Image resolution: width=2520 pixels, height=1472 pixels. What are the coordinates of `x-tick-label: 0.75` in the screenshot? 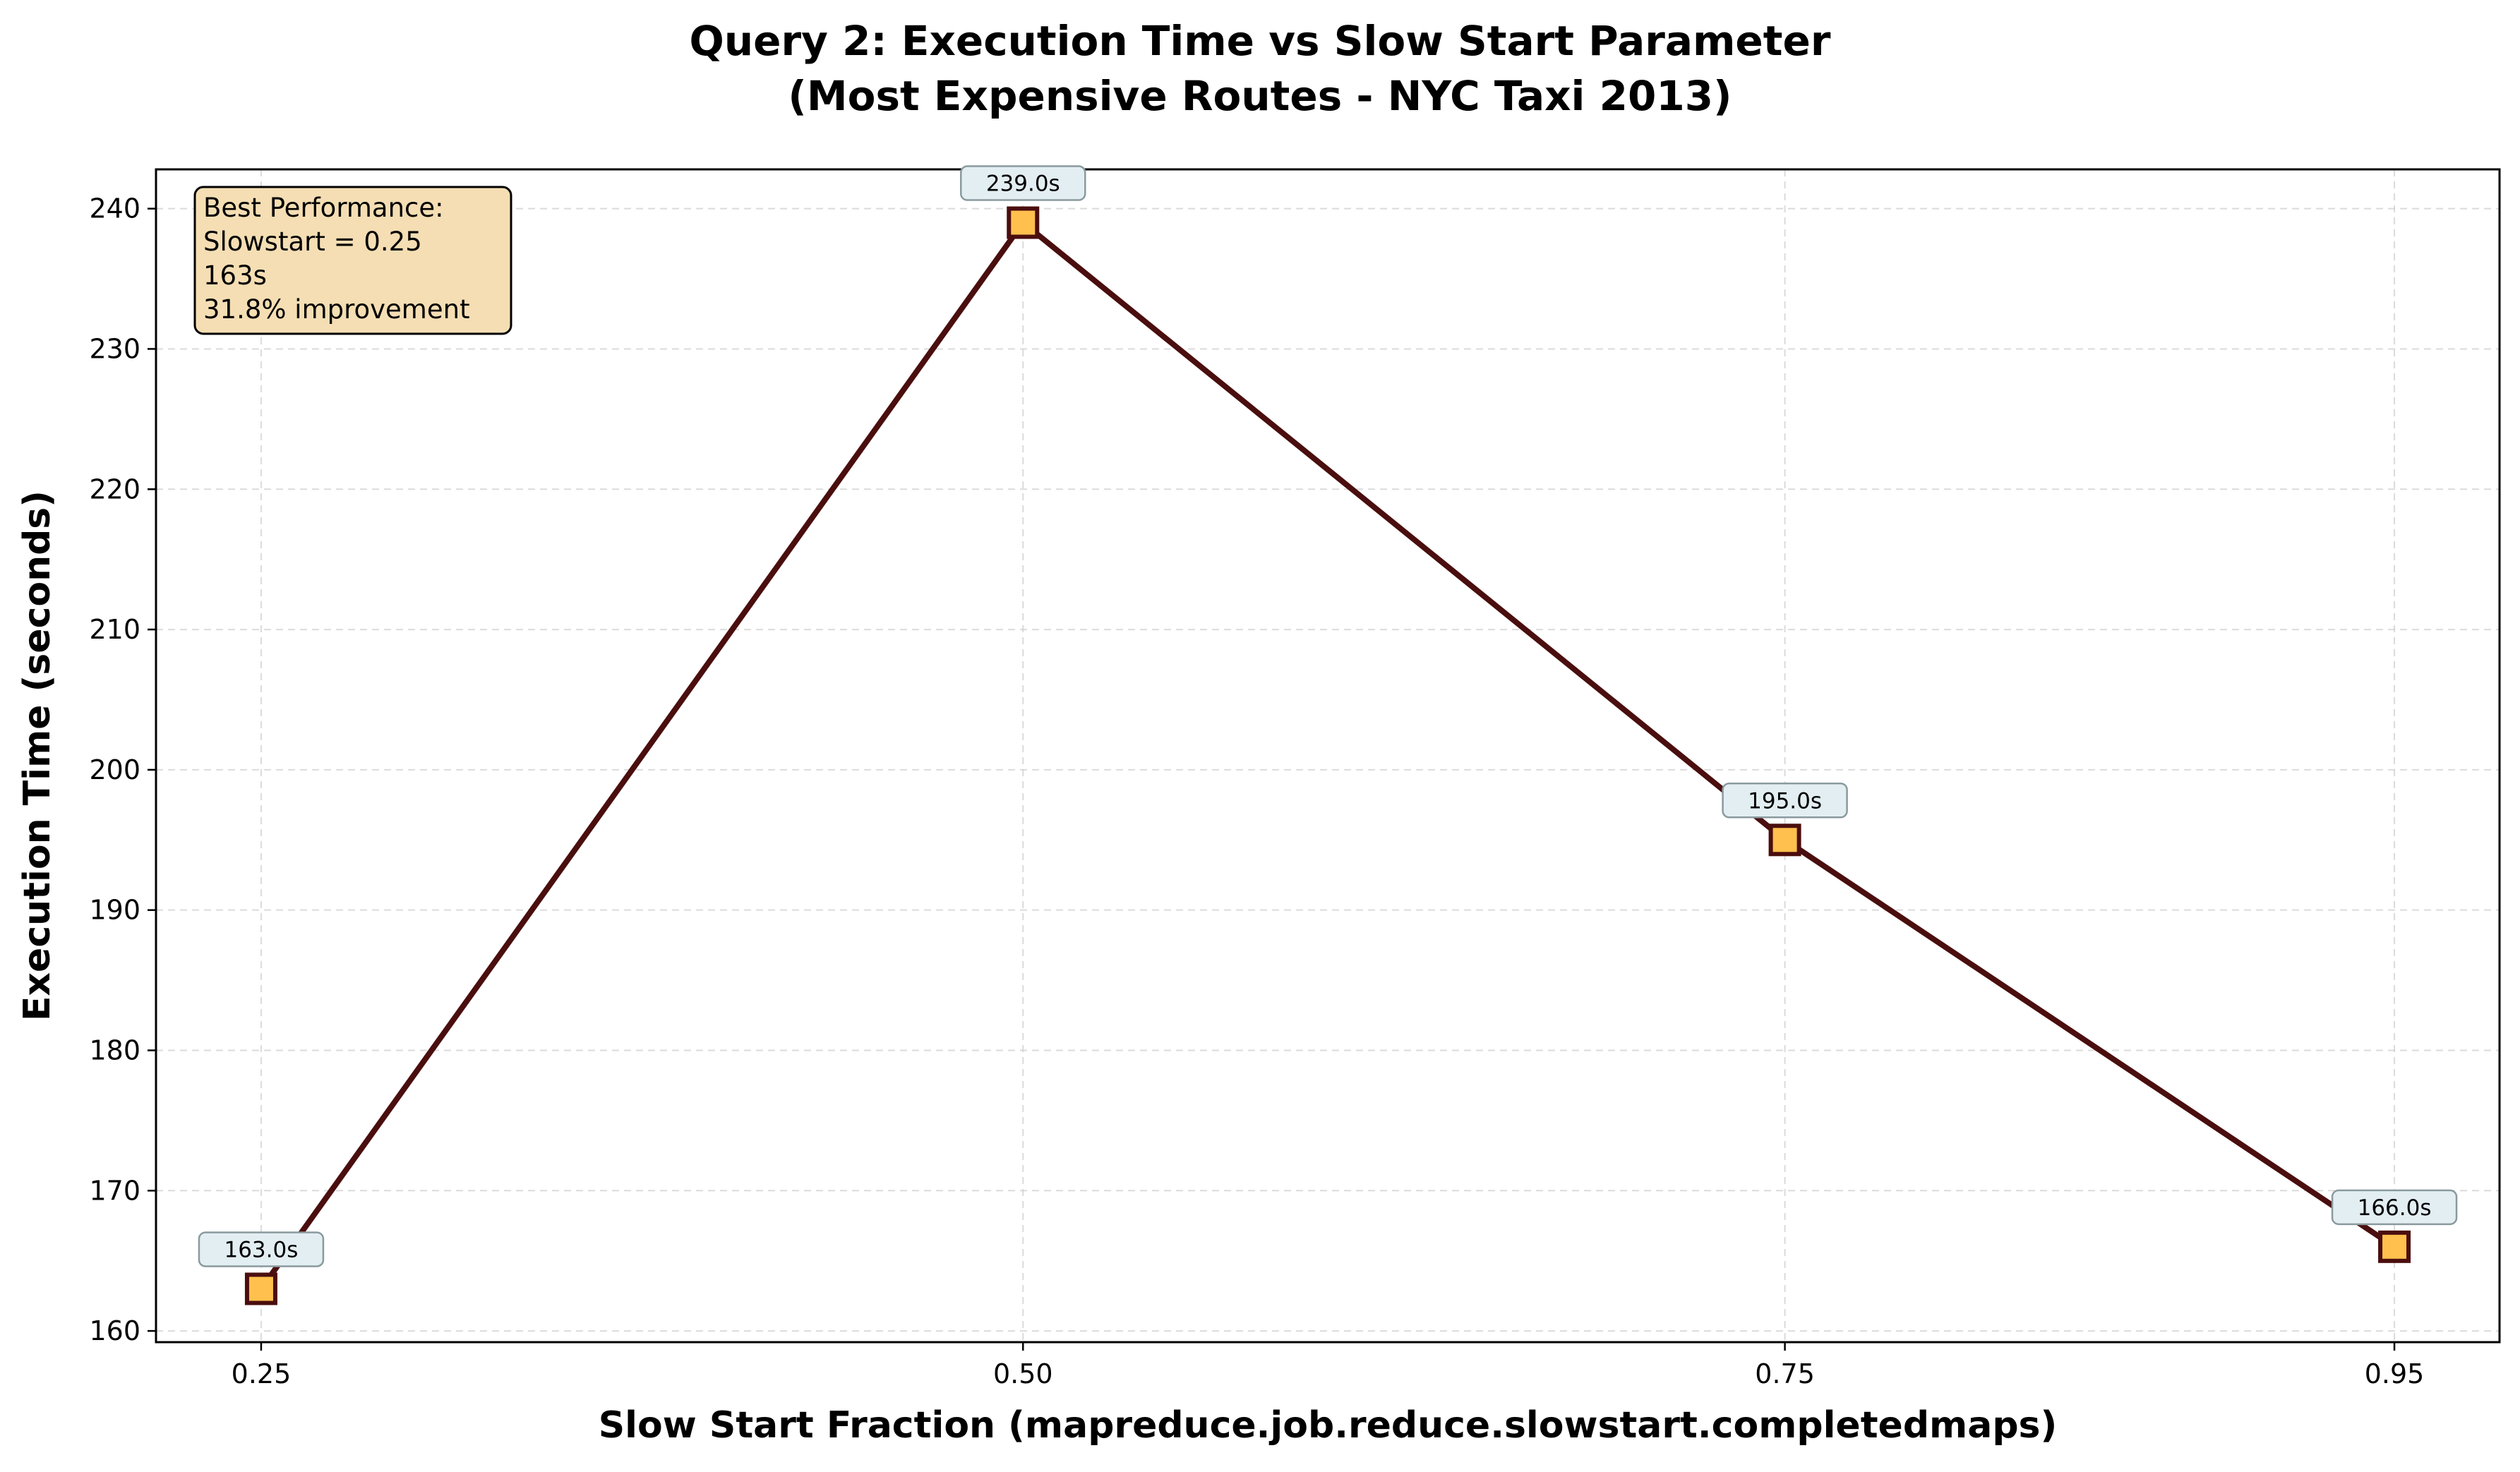 It's located at (1785, 1373).